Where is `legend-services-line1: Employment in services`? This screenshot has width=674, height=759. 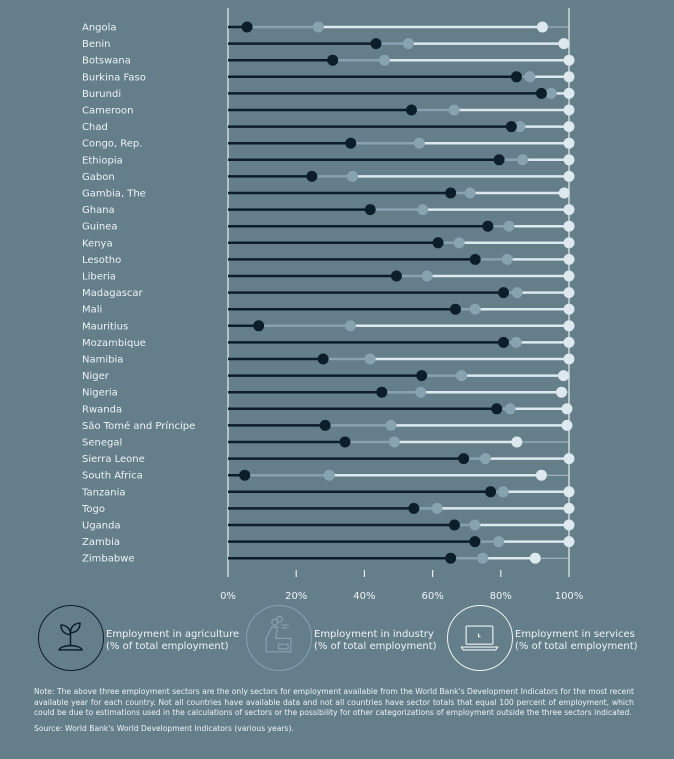
legend-services-line1: Employment in services is located at coordinates (575, 634).